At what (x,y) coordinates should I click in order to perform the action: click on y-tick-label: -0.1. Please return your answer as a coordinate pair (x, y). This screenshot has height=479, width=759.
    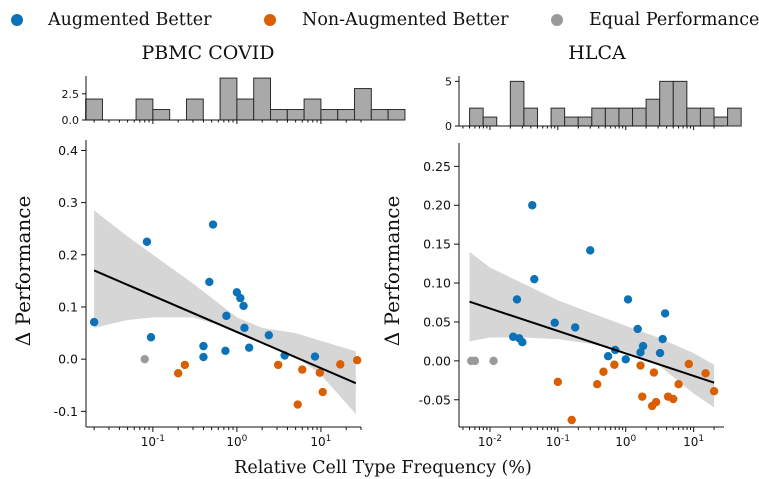
    Looking at the image, I should click on (66, 411).